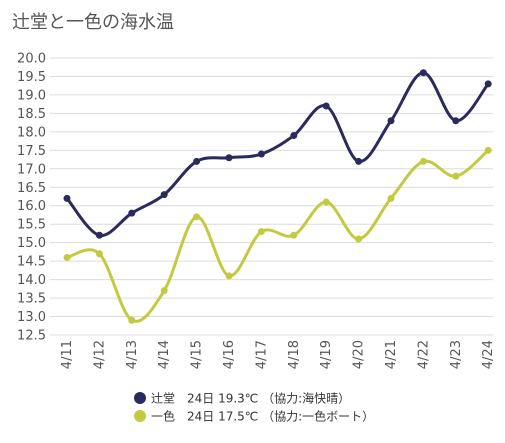 The height and width of the screenshot is (443, 505). I want to click on y-tick-label: 14.5, so click(31, 262).